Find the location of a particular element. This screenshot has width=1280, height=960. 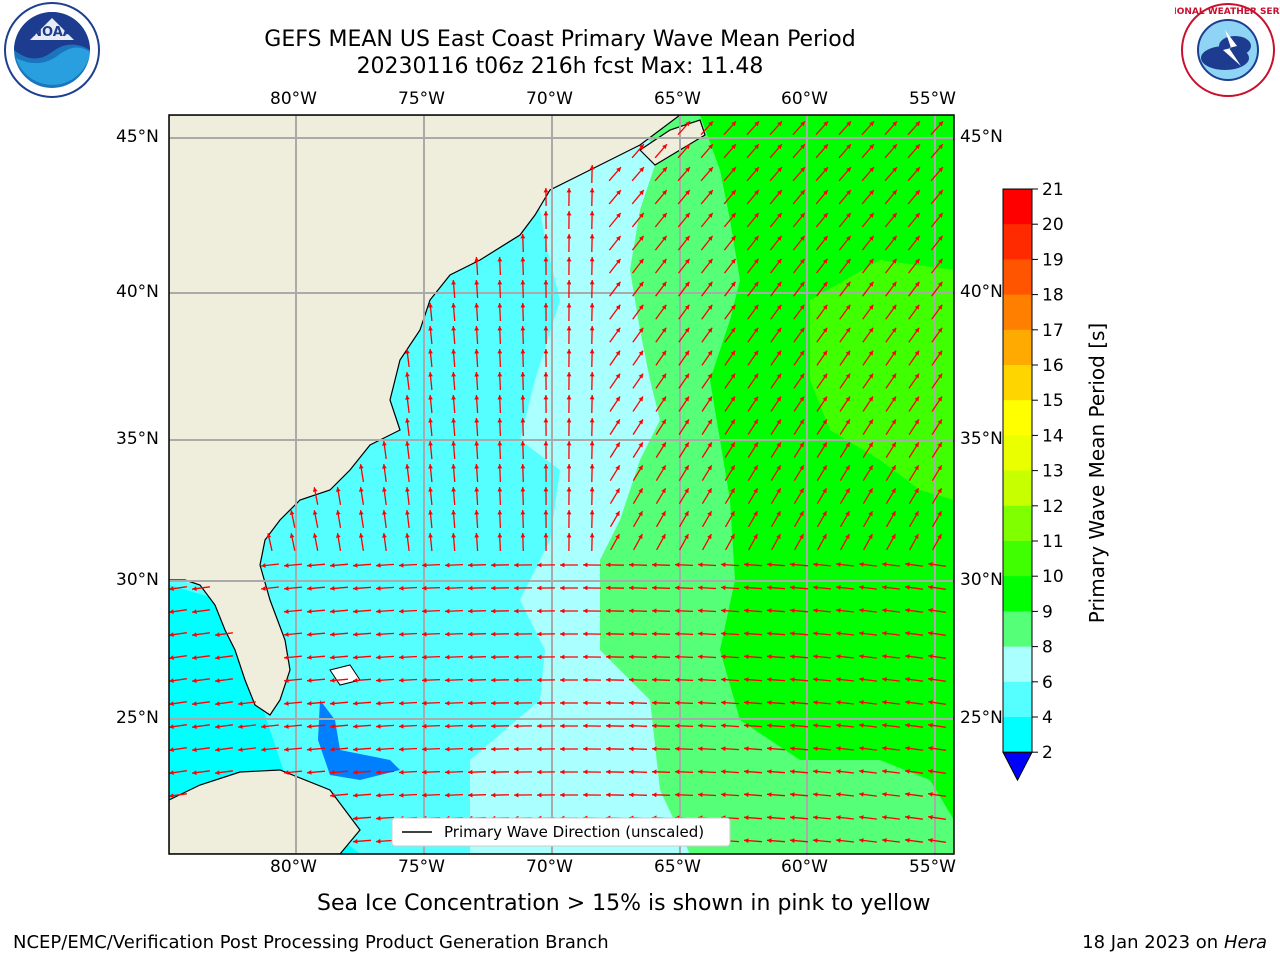

lon-label-top: 80°W is located at coordinates (293, 99).